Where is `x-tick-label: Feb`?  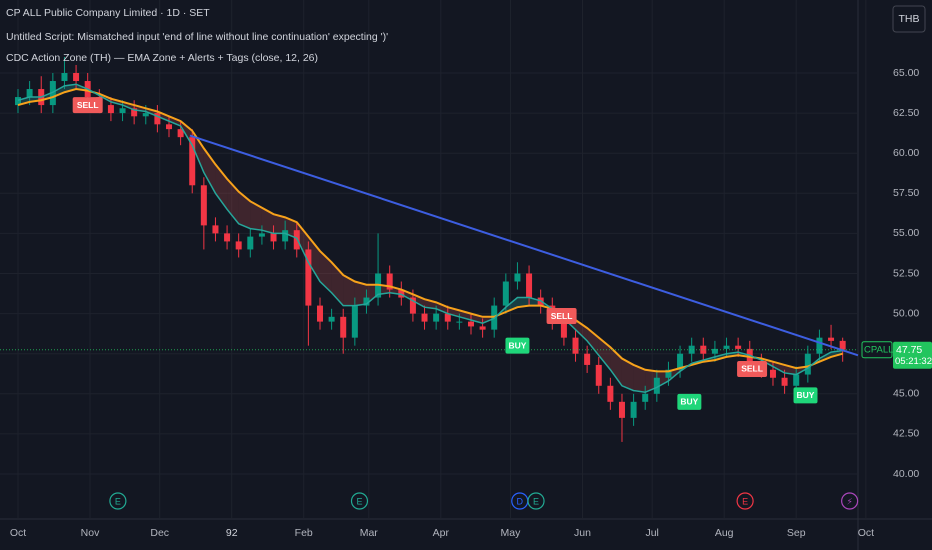
x-tick-label: Feb is located at coordinates (304, 533).